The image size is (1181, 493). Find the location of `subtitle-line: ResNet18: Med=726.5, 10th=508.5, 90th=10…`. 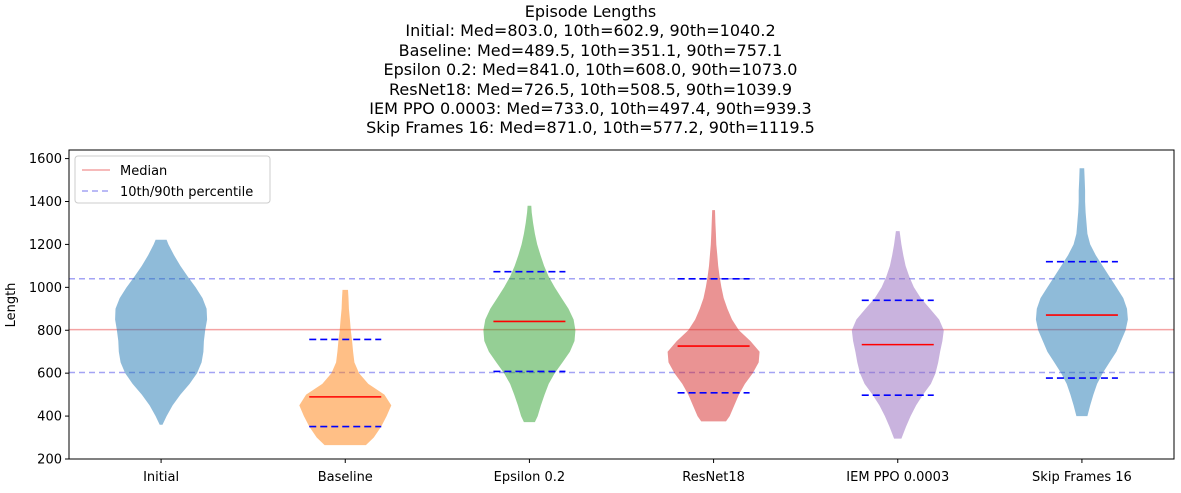

subtitle-line: ResNet18: Med=726.5, 10th=508.5, 90th=10… is located at coordinates (590, 89).